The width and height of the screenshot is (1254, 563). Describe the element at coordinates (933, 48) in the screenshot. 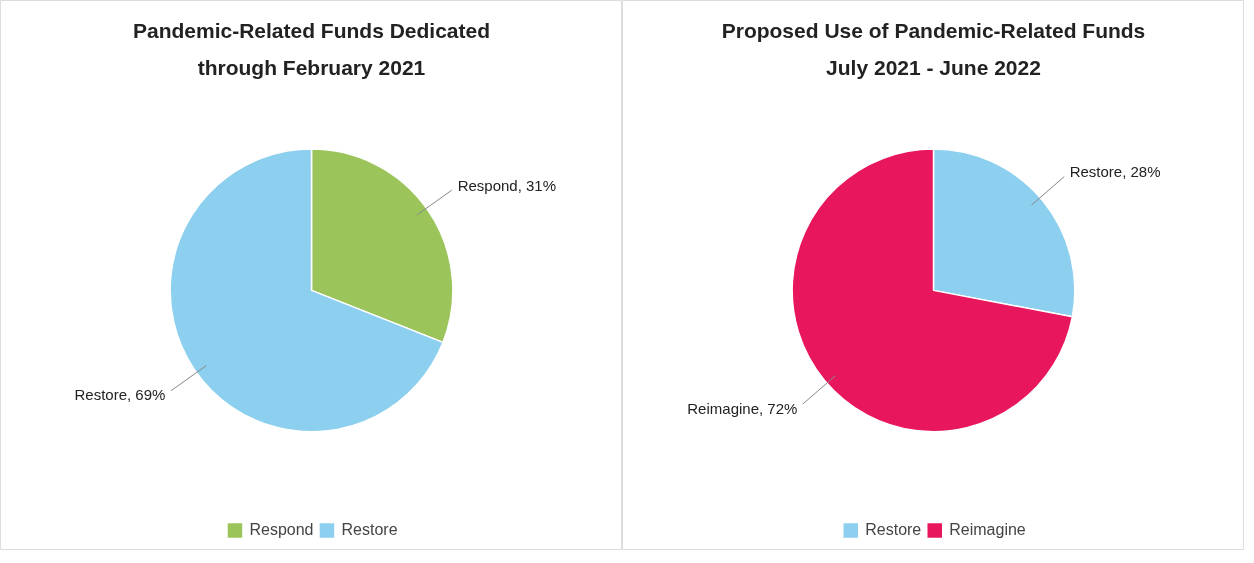

I see `chart-title: Proposed Use of Pandemic-Related Funds July 2021 - June 2022` at that location.